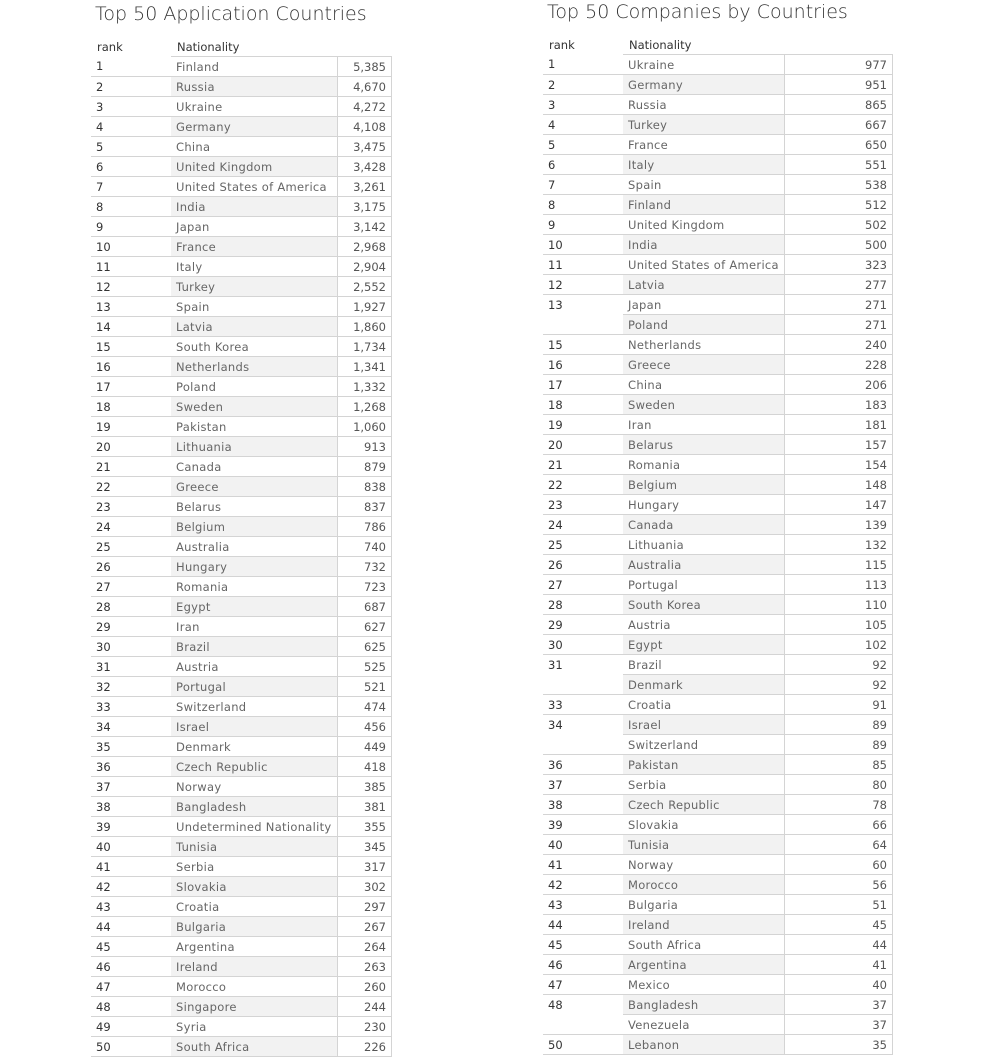  What do you see at coordinates (242, 466) in the screenshot?
I see `table-row: 21 Canada 879` at bounding box center [242, 466].